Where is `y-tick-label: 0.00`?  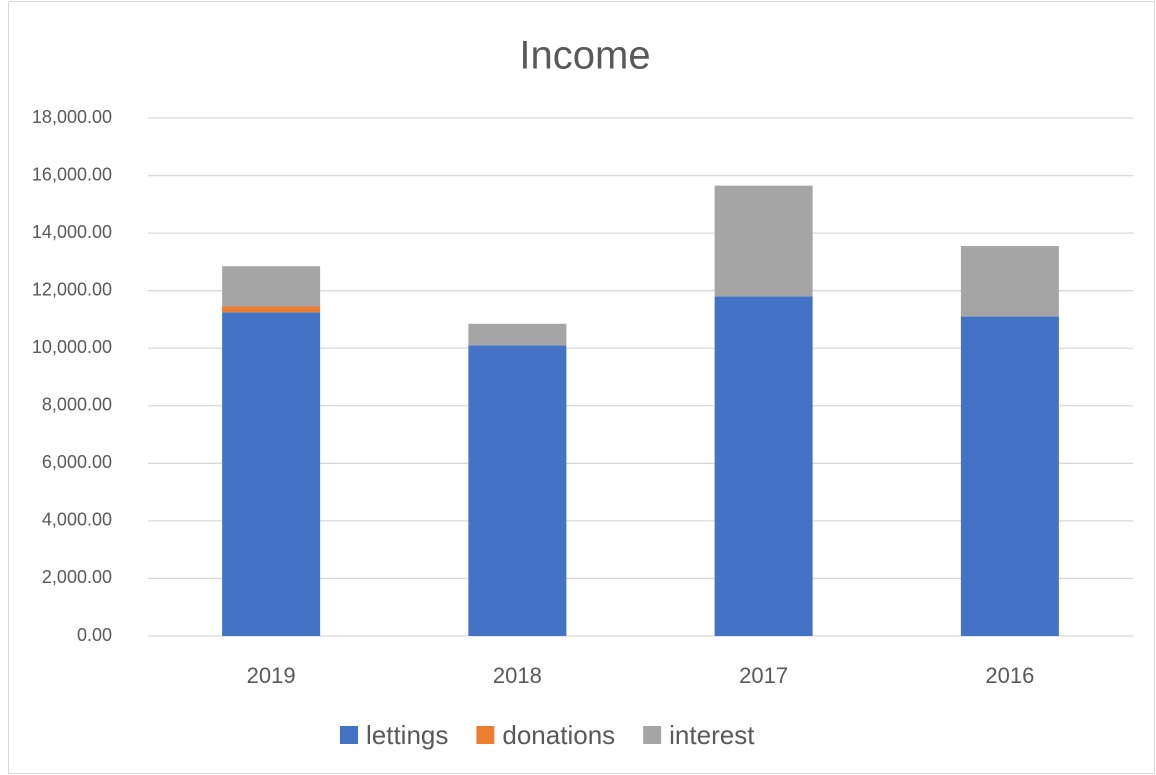 y-tick-label: 0.00 is located at coordinates (94, 635).